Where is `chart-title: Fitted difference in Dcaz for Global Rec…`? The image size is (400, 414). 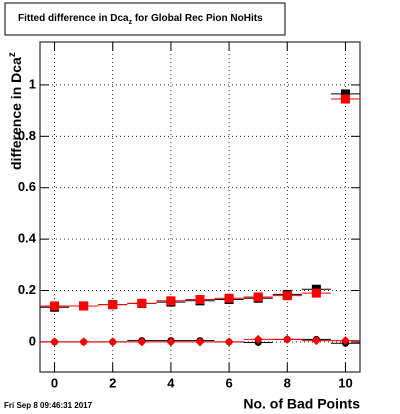 chart-title: Fitted difference in Dcaz for Global Rec… is located at coordinates (140, 19).